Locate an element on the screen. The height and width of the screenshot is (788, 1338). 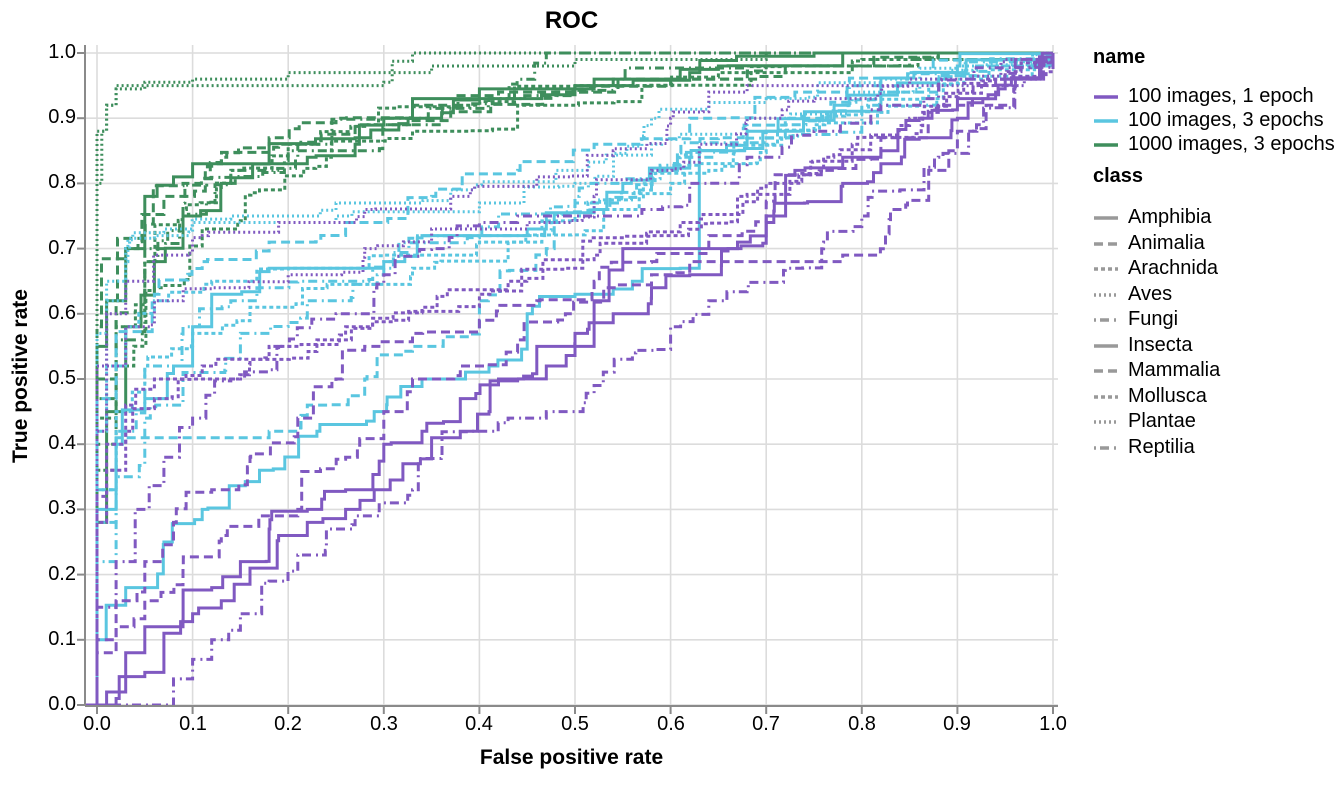
y-tick-label: 1.0 is located at coordinates (62, 52).